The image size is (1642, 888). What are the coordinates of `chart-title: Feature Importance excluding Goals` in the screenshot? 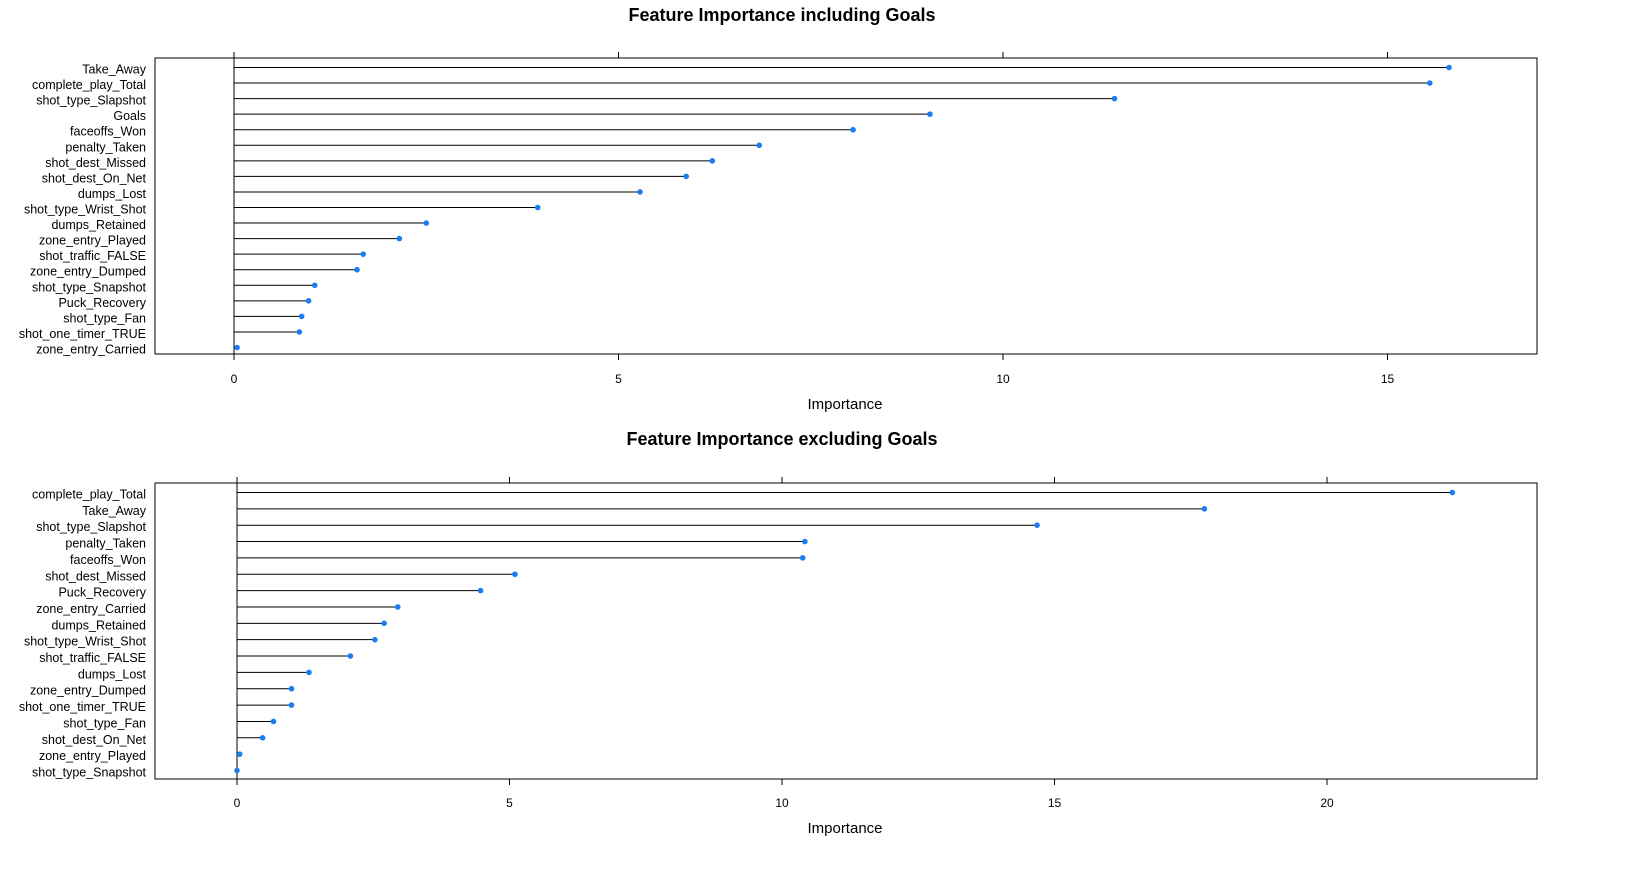 It's located at (781, 439).